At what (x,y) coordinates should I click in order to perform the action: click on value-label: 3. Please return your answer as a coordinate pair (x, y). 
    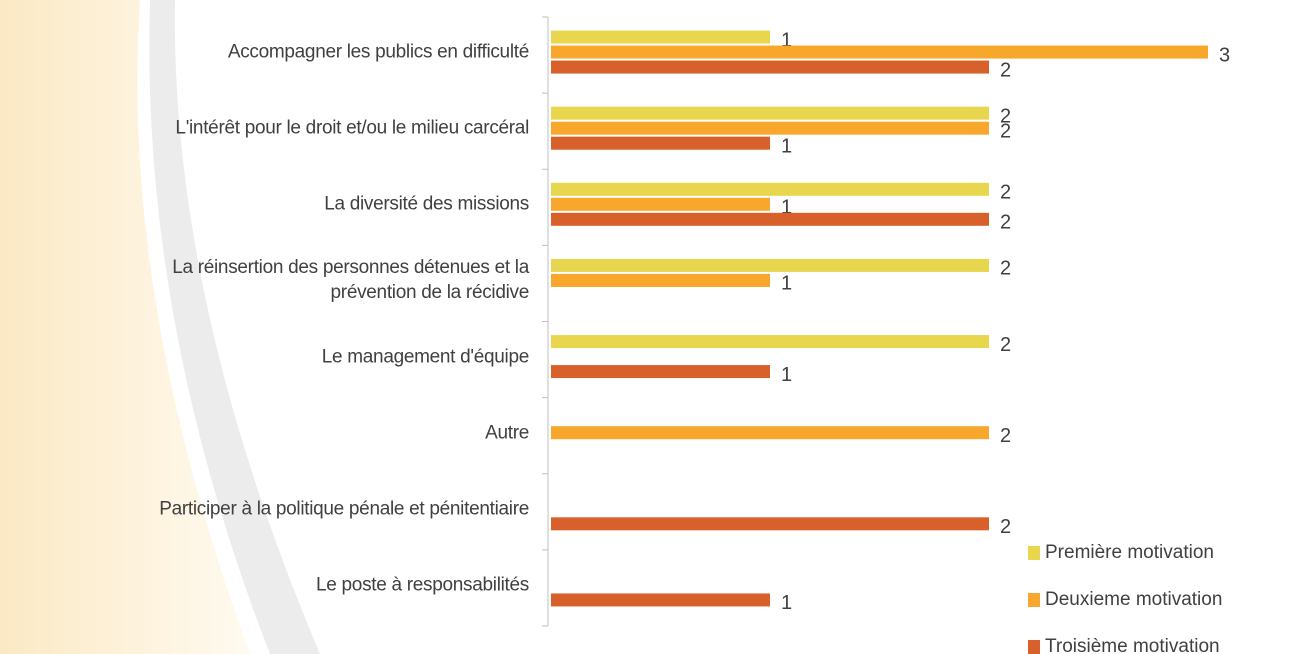
    Looking at the image, I should click on (1224, 55).